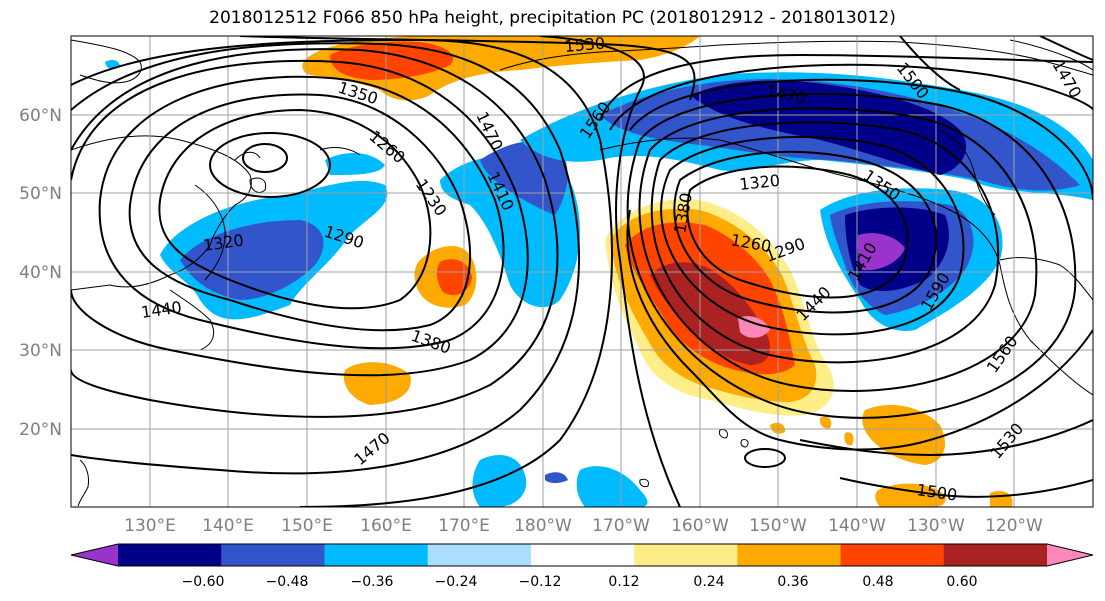 This screenshot has width=1105, height=601. I want to click on colorbar-label: 0.36, so click(792, 582).